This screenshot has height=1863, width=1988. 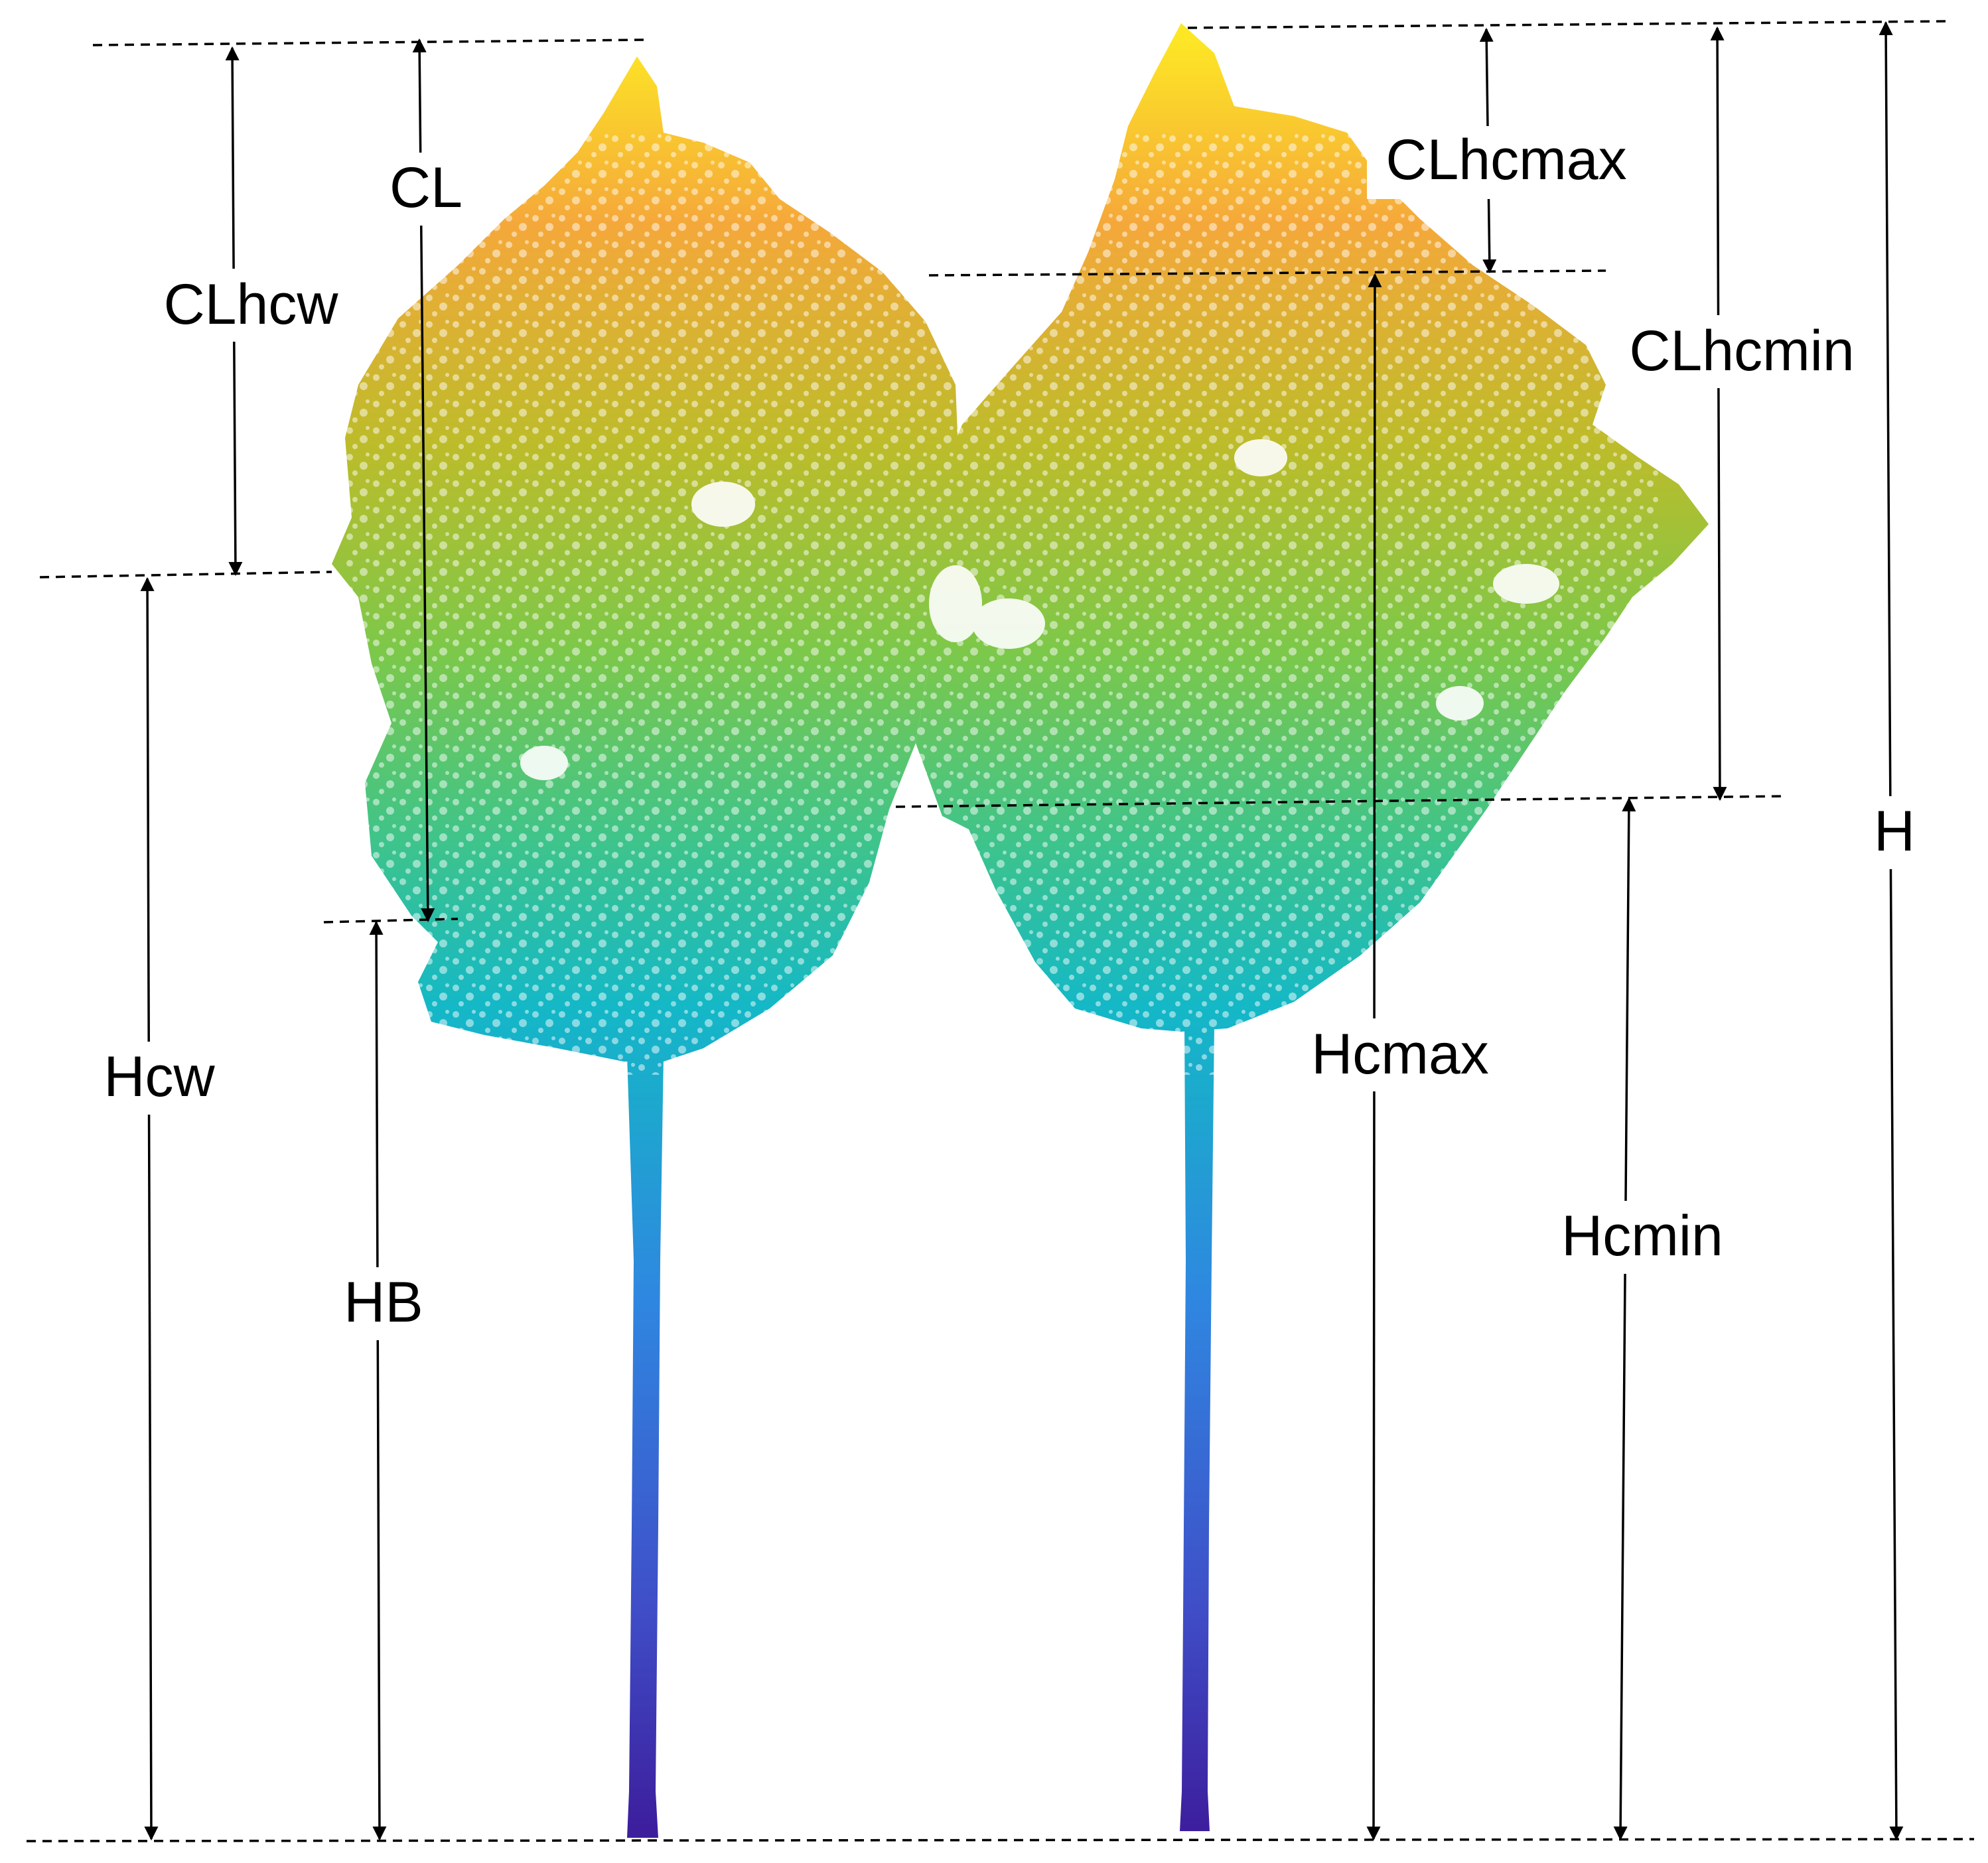 What do you see at coordinates (149, 1209) in the screenshot?
I see `arrow-hcw` at bounding box center [149, 1209].